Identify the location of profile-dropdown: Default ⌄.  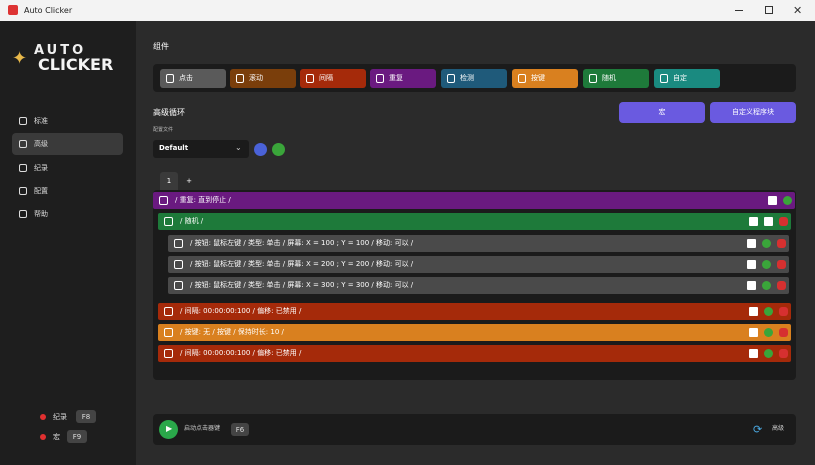
(201, 149).